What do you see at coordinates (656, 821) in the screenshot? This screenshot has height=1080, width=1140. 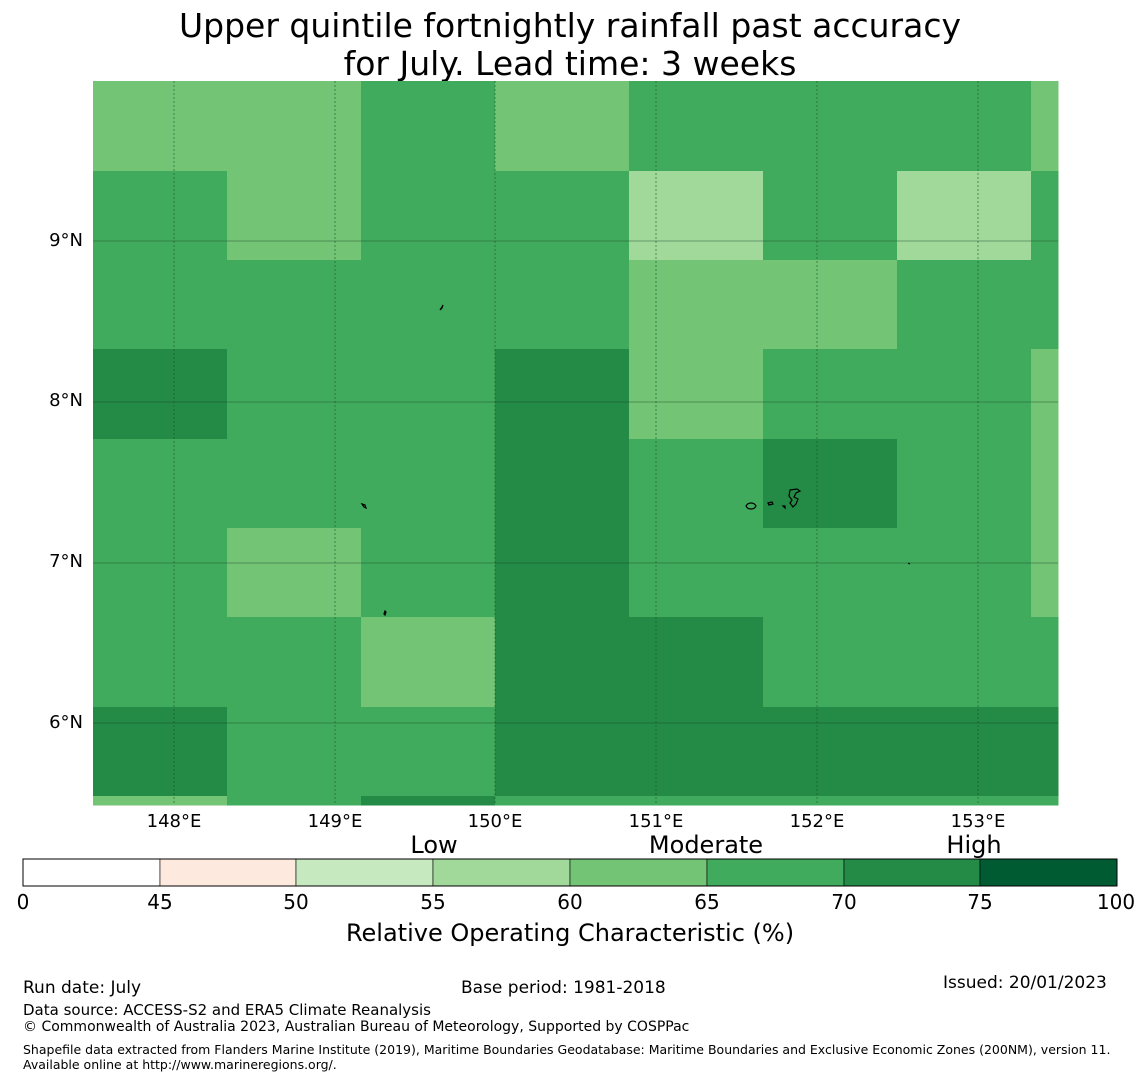 I see `lon-label-151e: 151°E` at bounding box center [656, 821].